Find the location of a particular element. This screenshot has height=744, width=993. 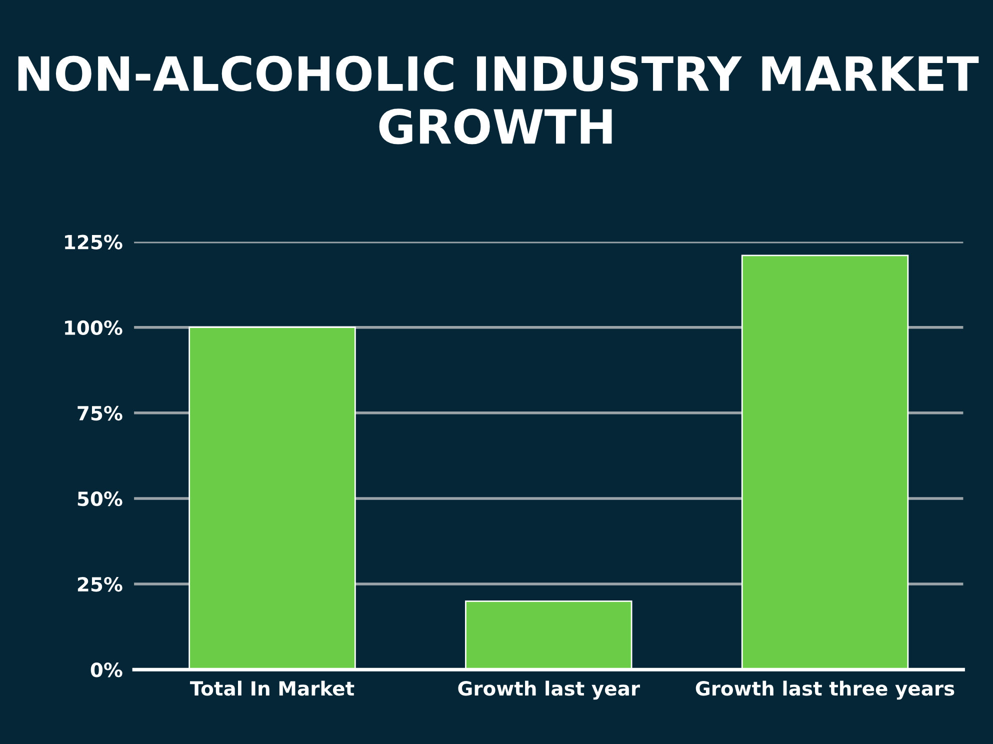

y-tick-label: 25% is located at coordinates (100, 584).